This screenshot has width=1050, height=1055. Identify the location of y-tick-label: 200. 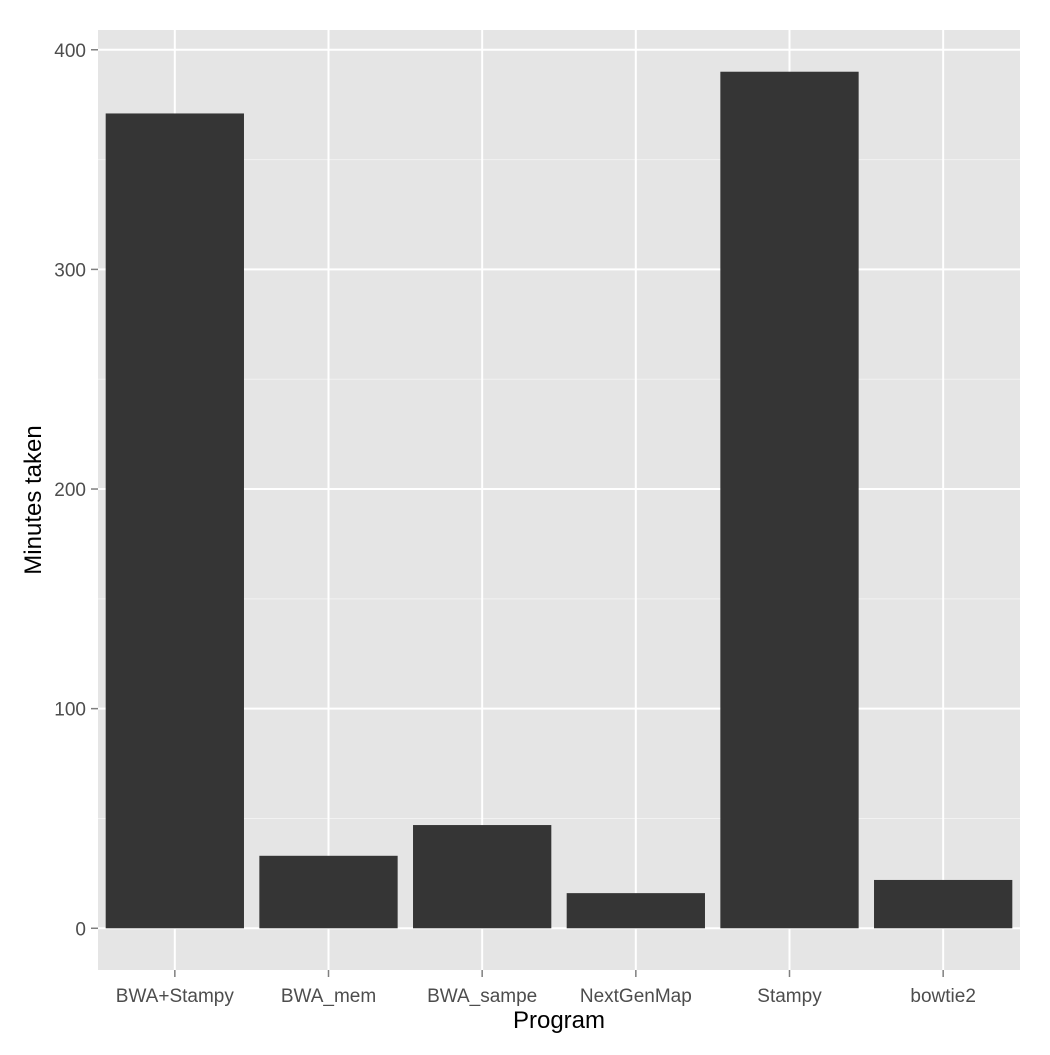
(70, 490).